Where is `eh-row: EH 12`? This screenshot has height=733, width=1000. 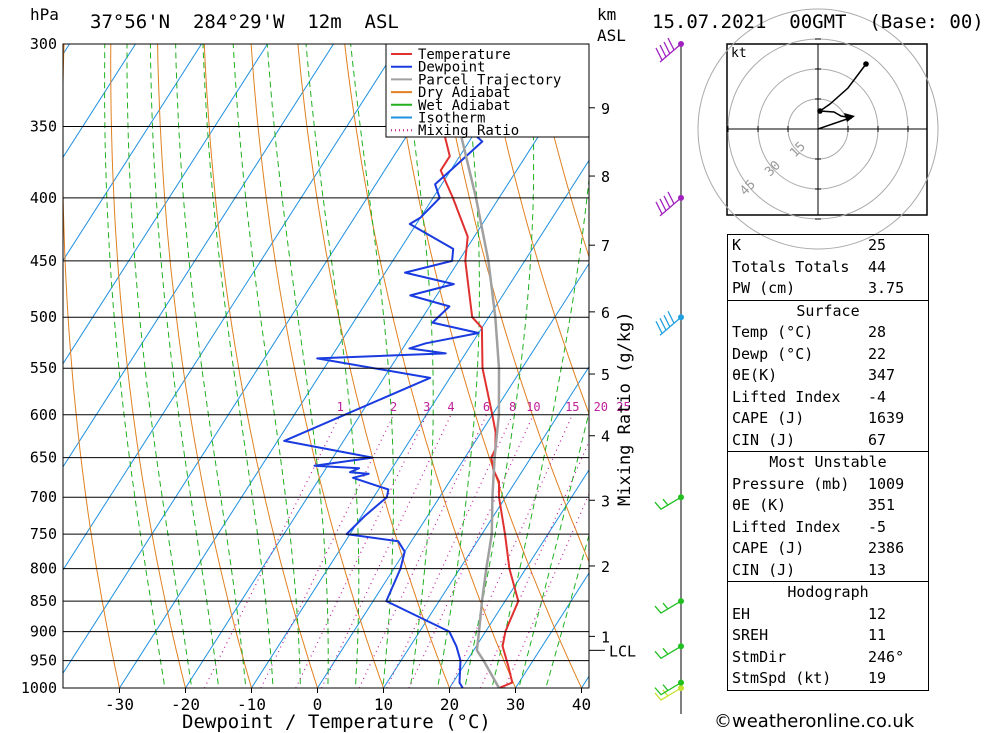
eh-row: EH 12 is located at coordinates (809, 613).